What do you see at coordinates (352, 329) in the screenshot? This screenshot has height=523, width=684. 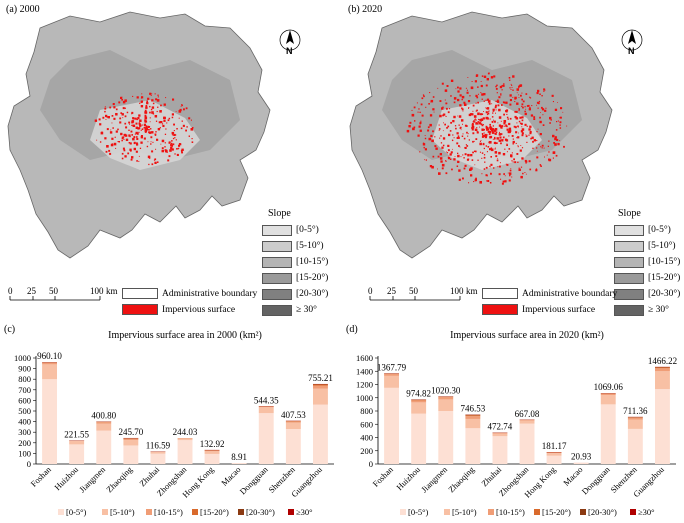 I see `chart-panel-label: (d)` at bounding box center [352, 329].